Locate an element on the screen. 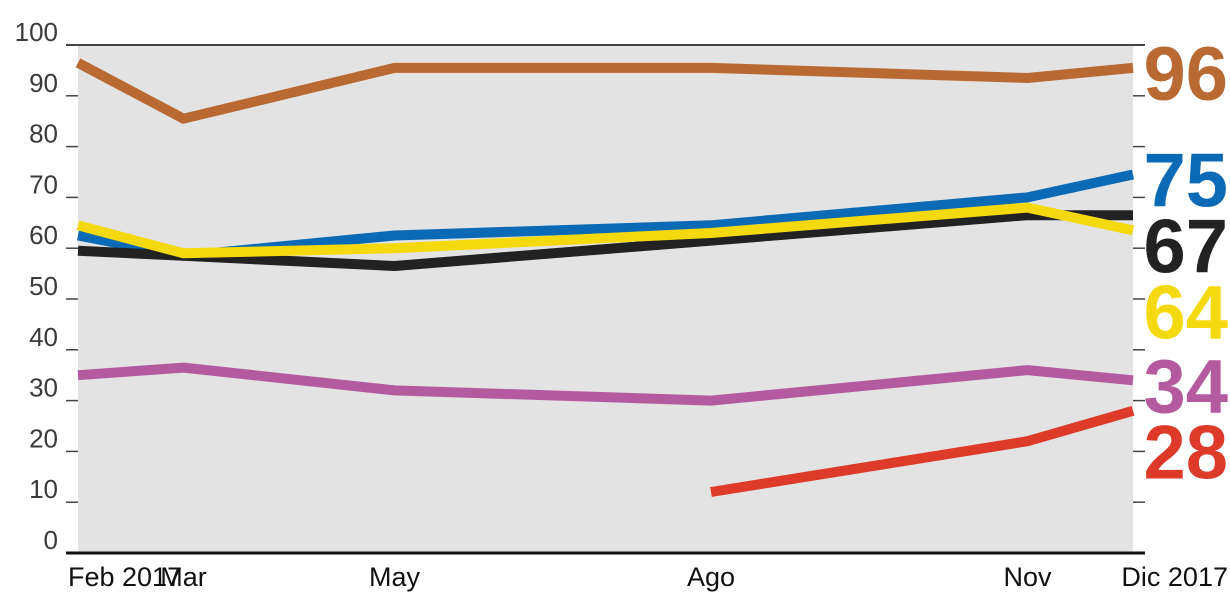 The height and width of the screenshot is (604, 1230). y-tick-label: 0 is located at coordinates (51, 540).